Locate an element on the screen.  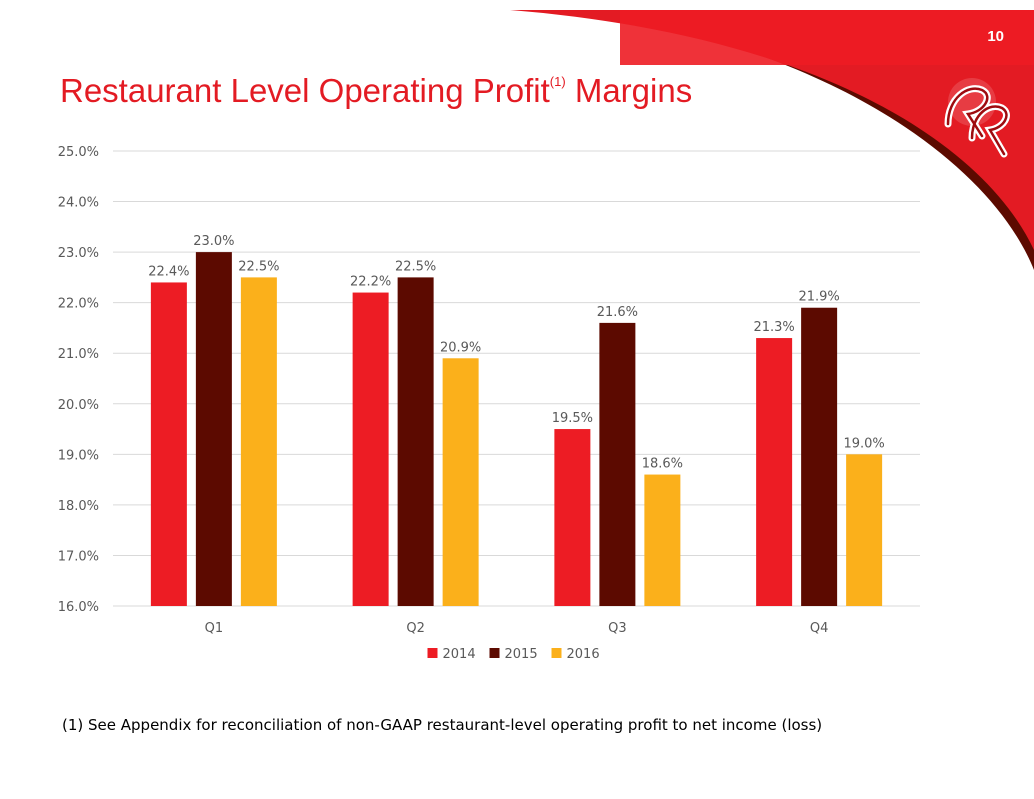
y-tick-label: 17.0% is located at coordinates (78, 556).